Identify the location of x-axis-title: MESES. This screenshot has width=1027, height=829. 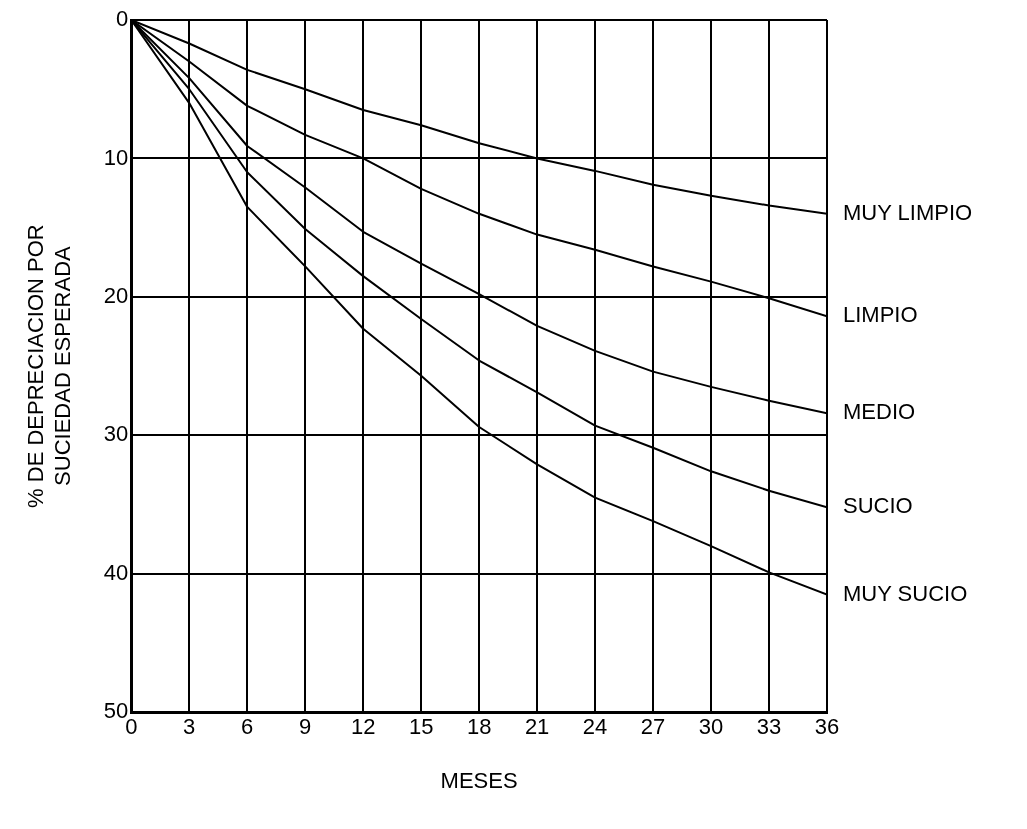
(479, 780).